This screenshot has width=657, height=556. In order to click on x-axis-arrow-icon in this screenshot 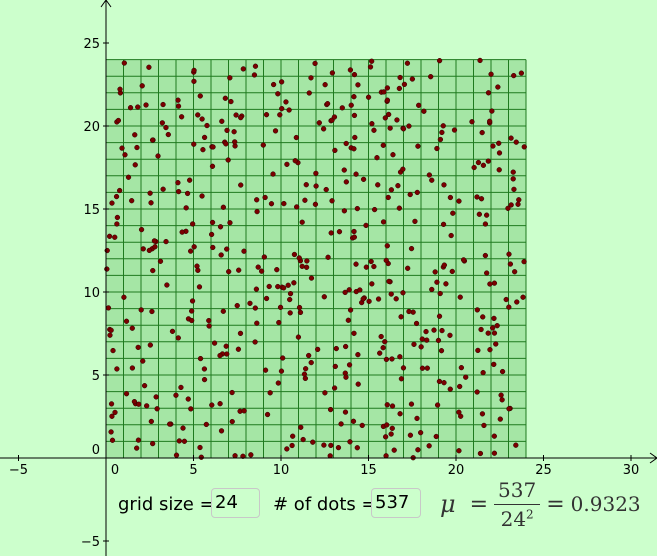, I will do `click(653, 458)`.